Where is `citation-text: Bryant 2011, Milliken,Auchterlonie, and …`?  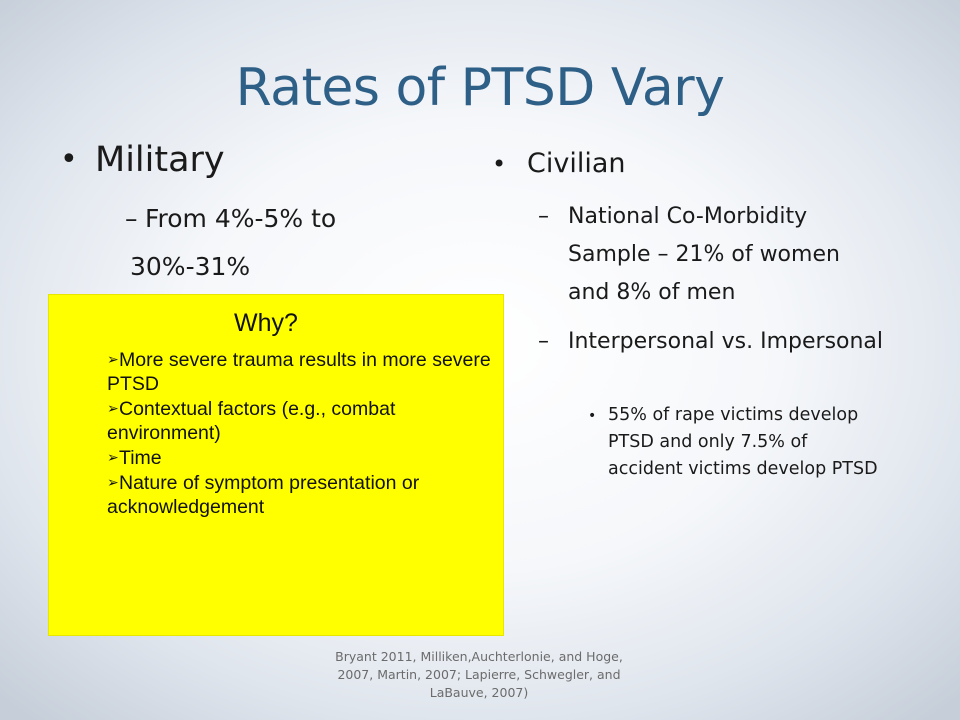 citation-text: Bryant 2011, Milliken,Auchterlonie, and … is located at coordinates (479, 674).